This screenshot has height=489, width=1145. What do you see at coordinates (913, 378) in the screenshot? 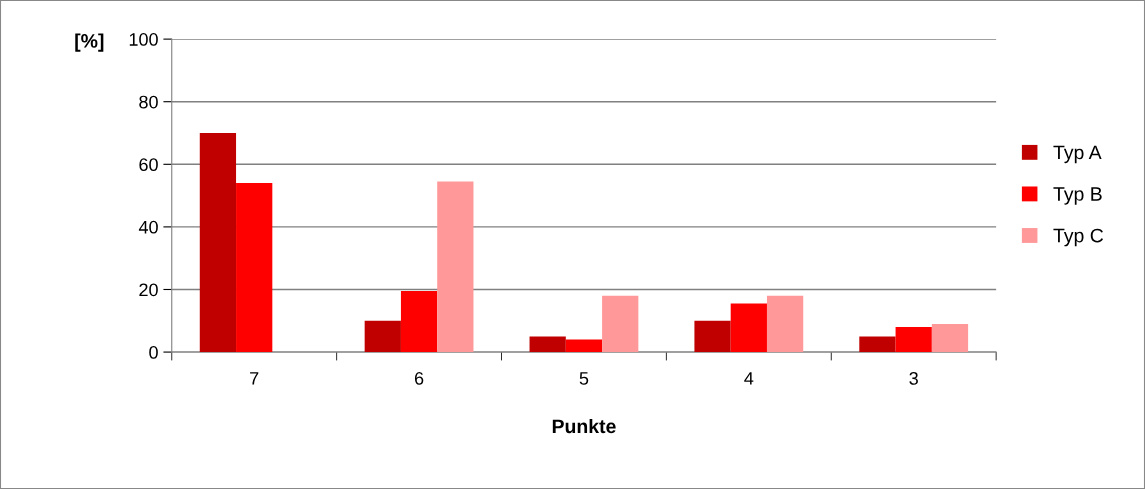
I see `x-tick-label: 3` at bounding box center [913, 378].